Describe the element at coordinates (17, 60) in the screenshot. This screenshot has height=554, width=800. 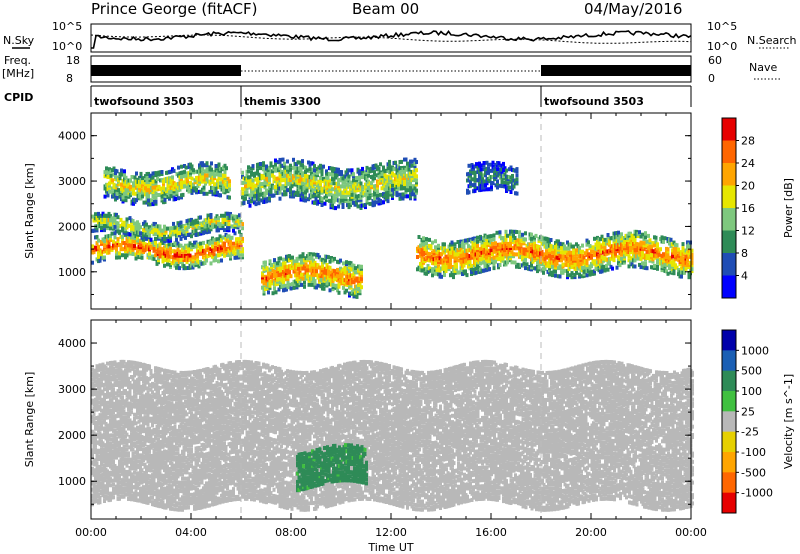
I see `freq-label: Freq.` at that location.